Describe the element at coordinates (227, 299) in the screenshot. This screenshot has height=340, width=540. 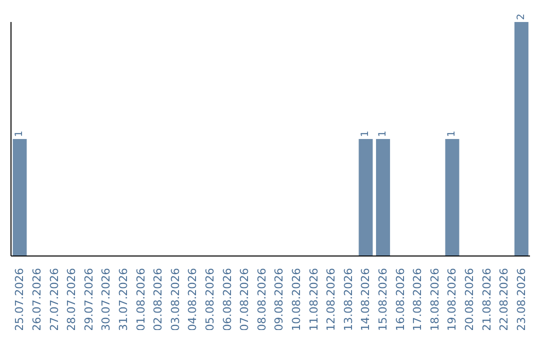
I see `x-tick-label: 06.08.2026` at that location.